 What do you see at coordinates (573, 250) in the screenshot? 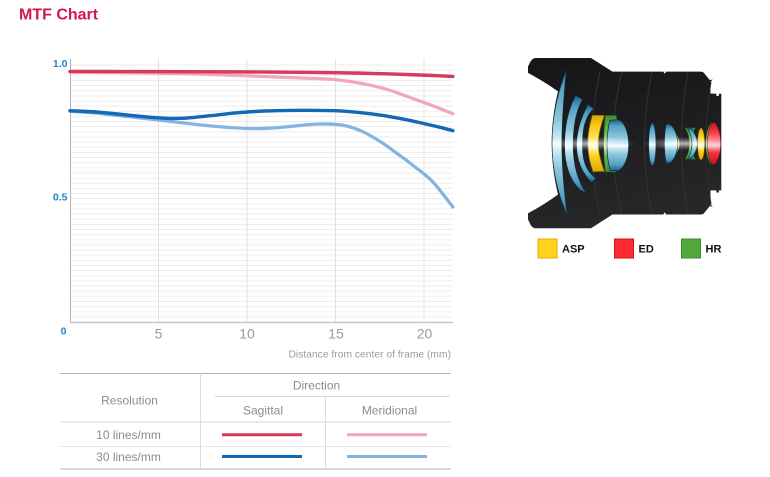
I see `svg-text: ASP` at bounding box center [573, 250].